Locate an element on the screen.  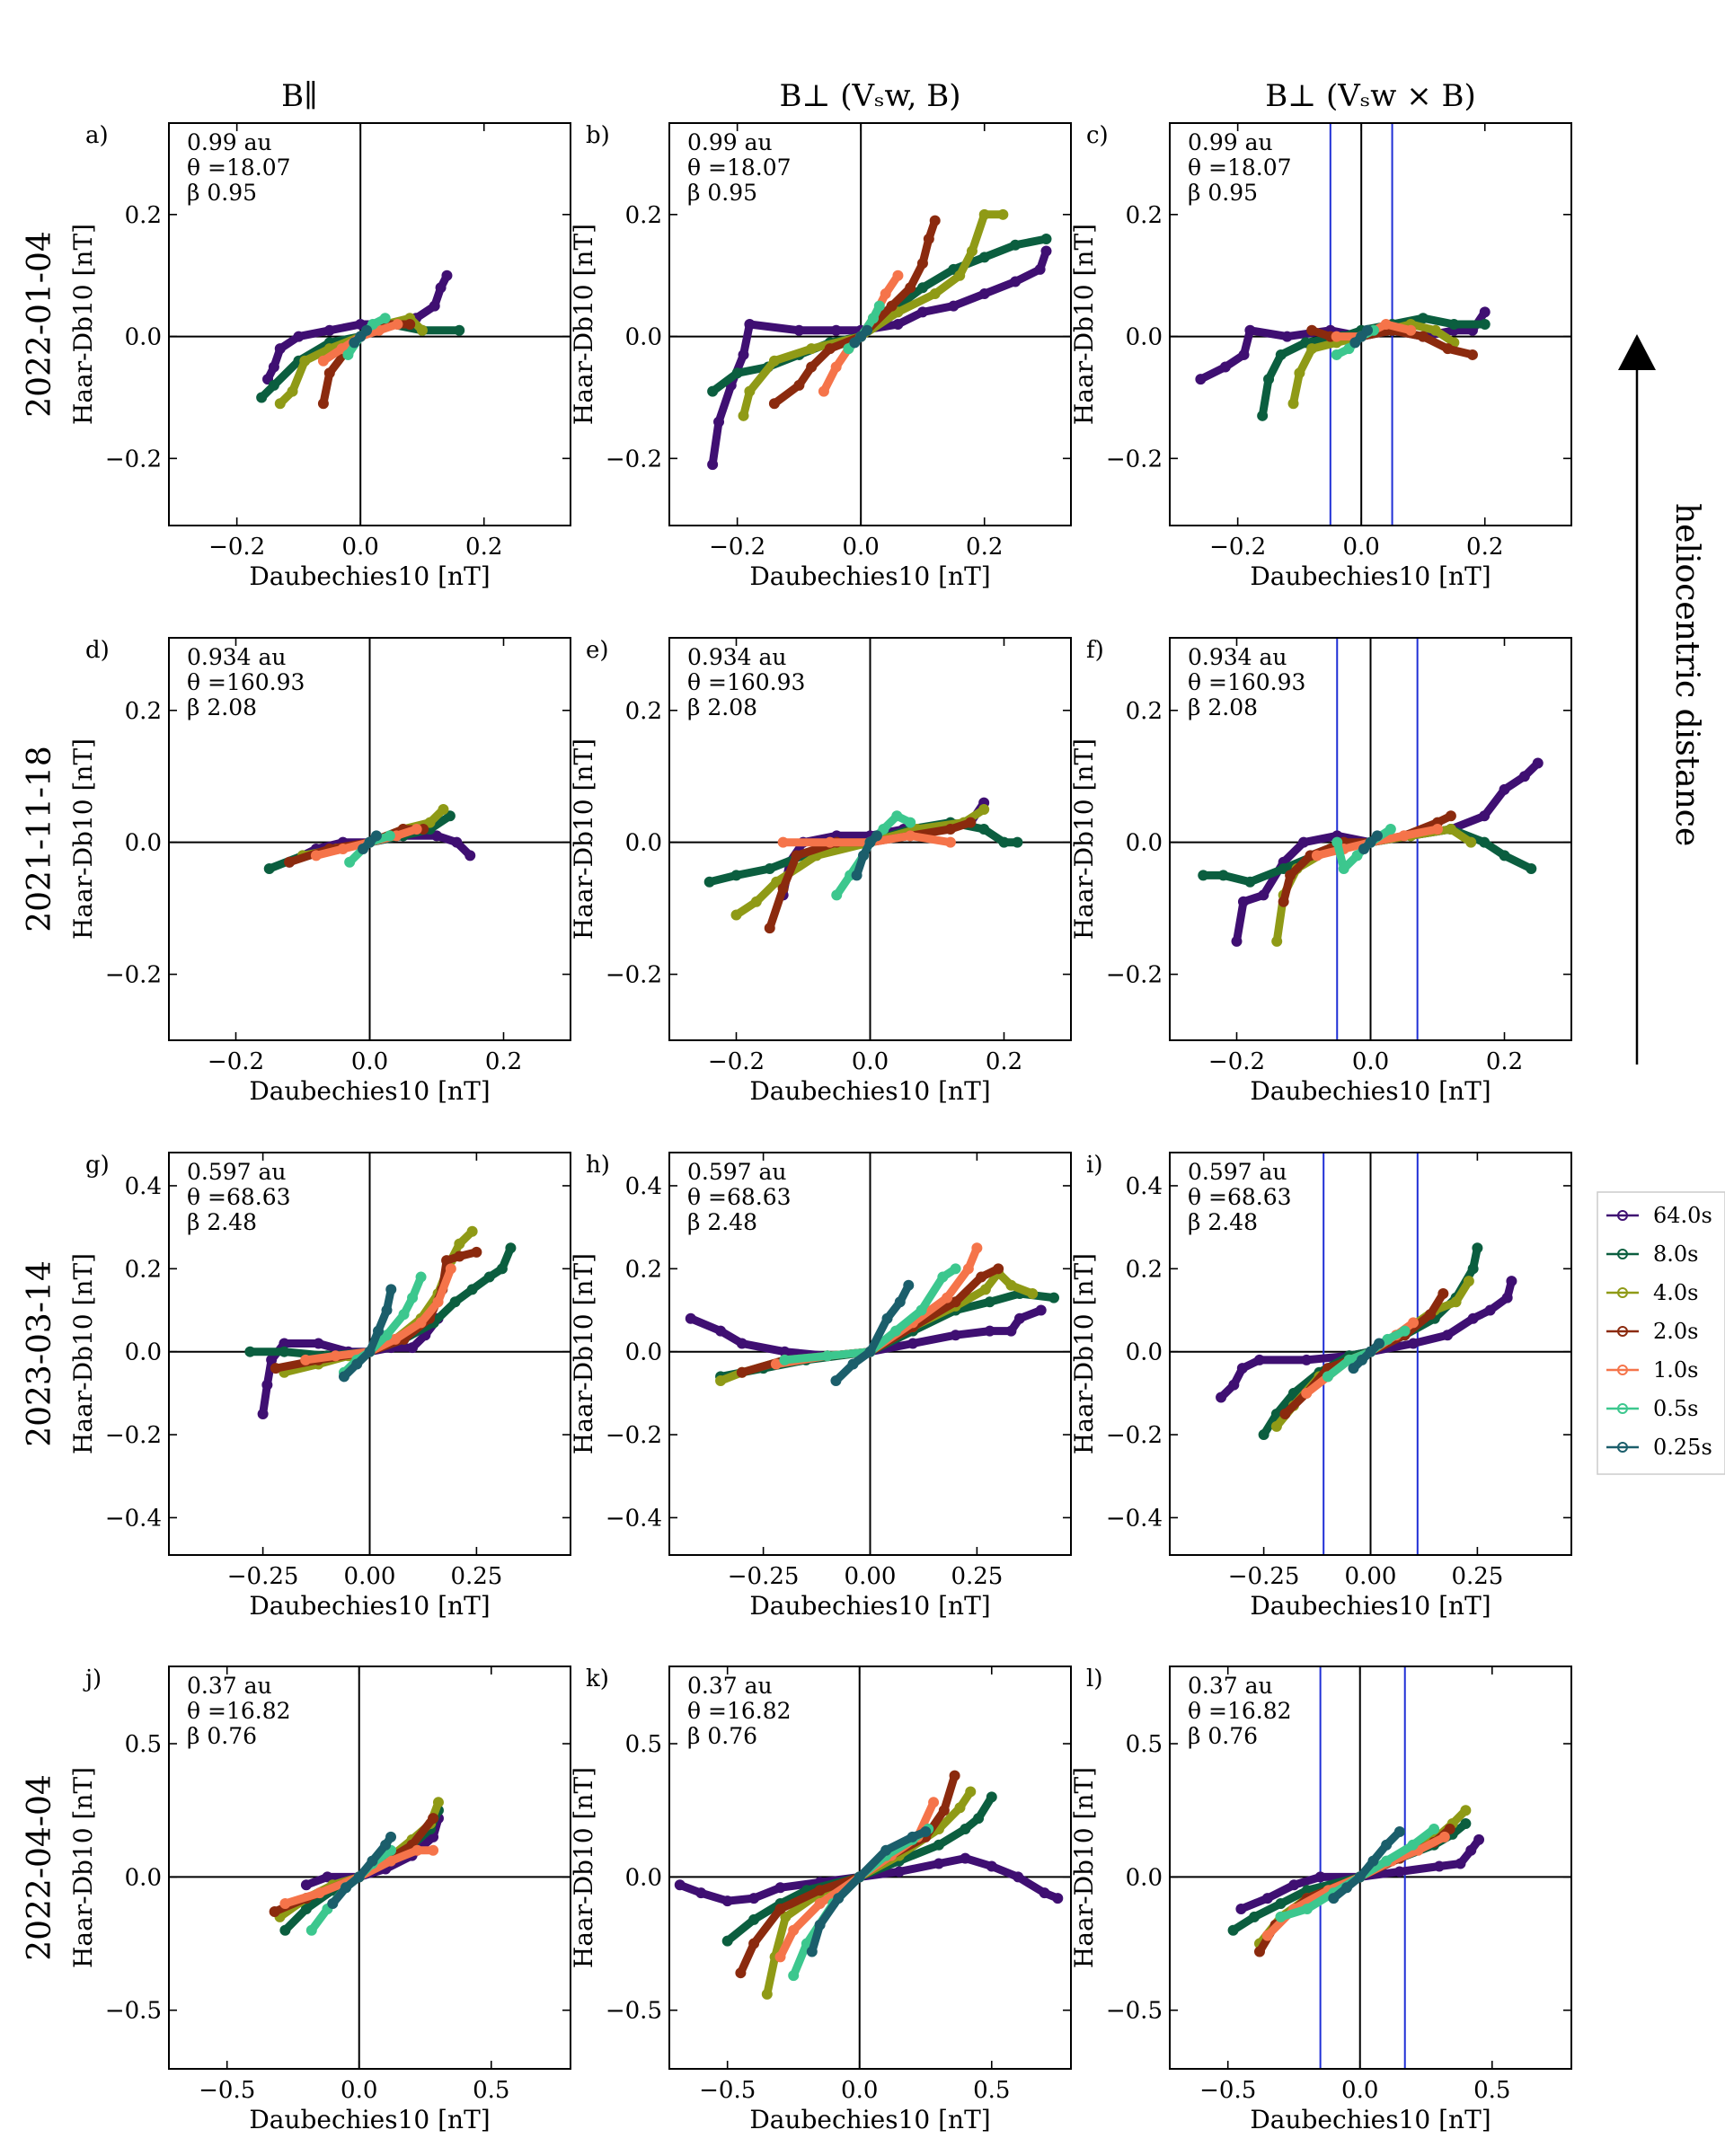
panel-letter: d) is located at coordinates (97, 650).